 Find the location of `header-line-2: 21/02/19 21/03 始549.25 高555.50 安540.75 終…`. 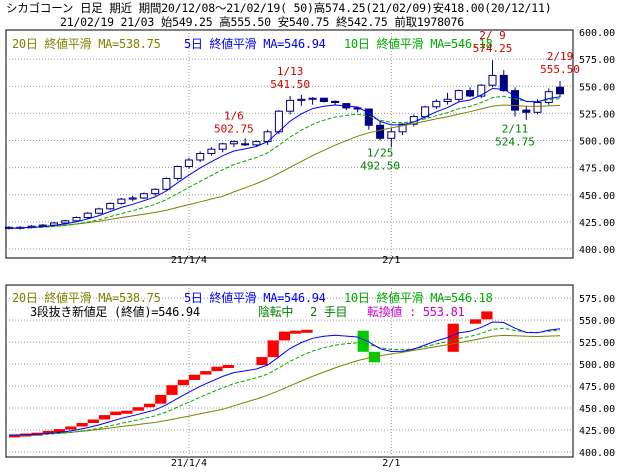

header-line-2: 21/02/19 21/03 始549.25 高555.50 安540.75 終… is located at coordinates (262, 22).